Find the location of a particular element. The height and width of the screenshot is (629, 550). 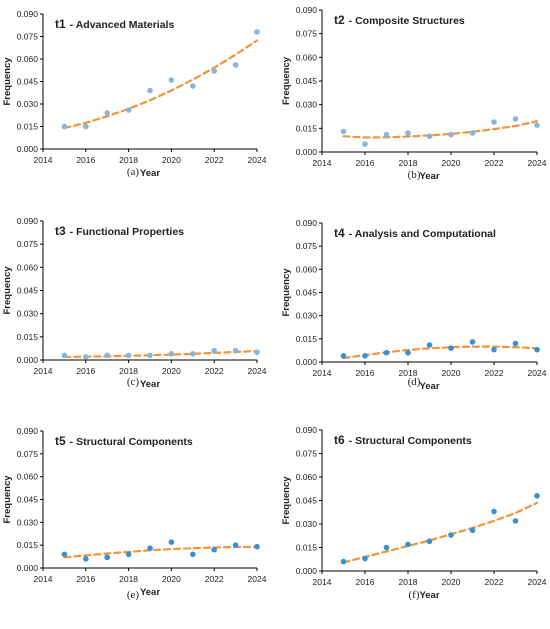

panel-caption: (c) is located at coordinates (133, 382).